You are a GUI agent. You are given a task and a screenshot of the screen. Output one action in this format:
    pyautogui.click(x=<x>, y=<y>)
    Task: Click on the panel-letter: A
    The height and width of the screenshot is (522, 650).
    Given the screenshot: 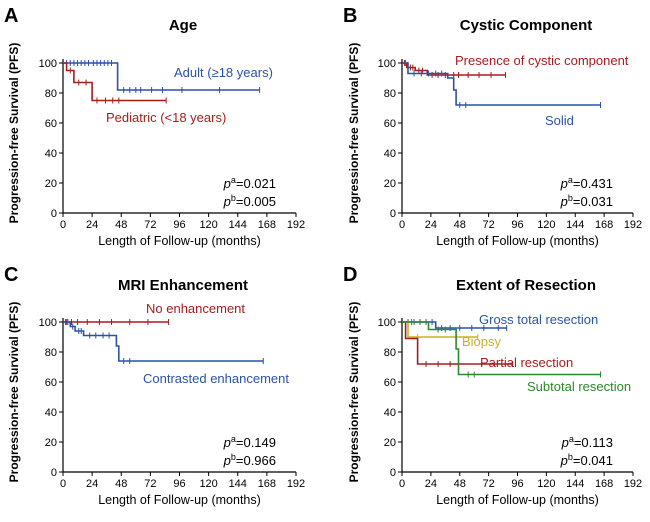 What is the action you would take?
    pyautogui.click(x=11, y=16)
    